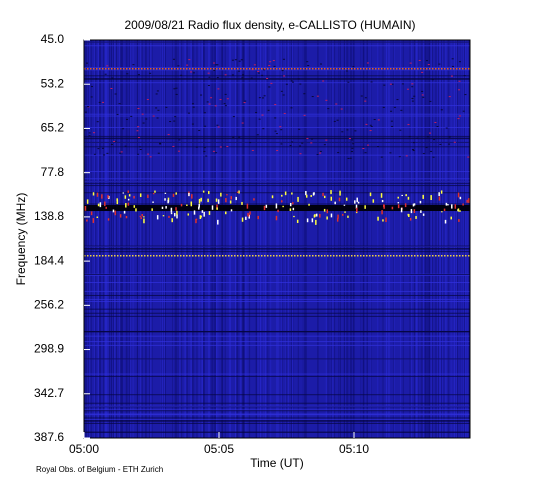  What do you see at coordinates (219, 449) in the screenshot?
I see `x-tick-label: 05:05` at bounding box center [219, 449].